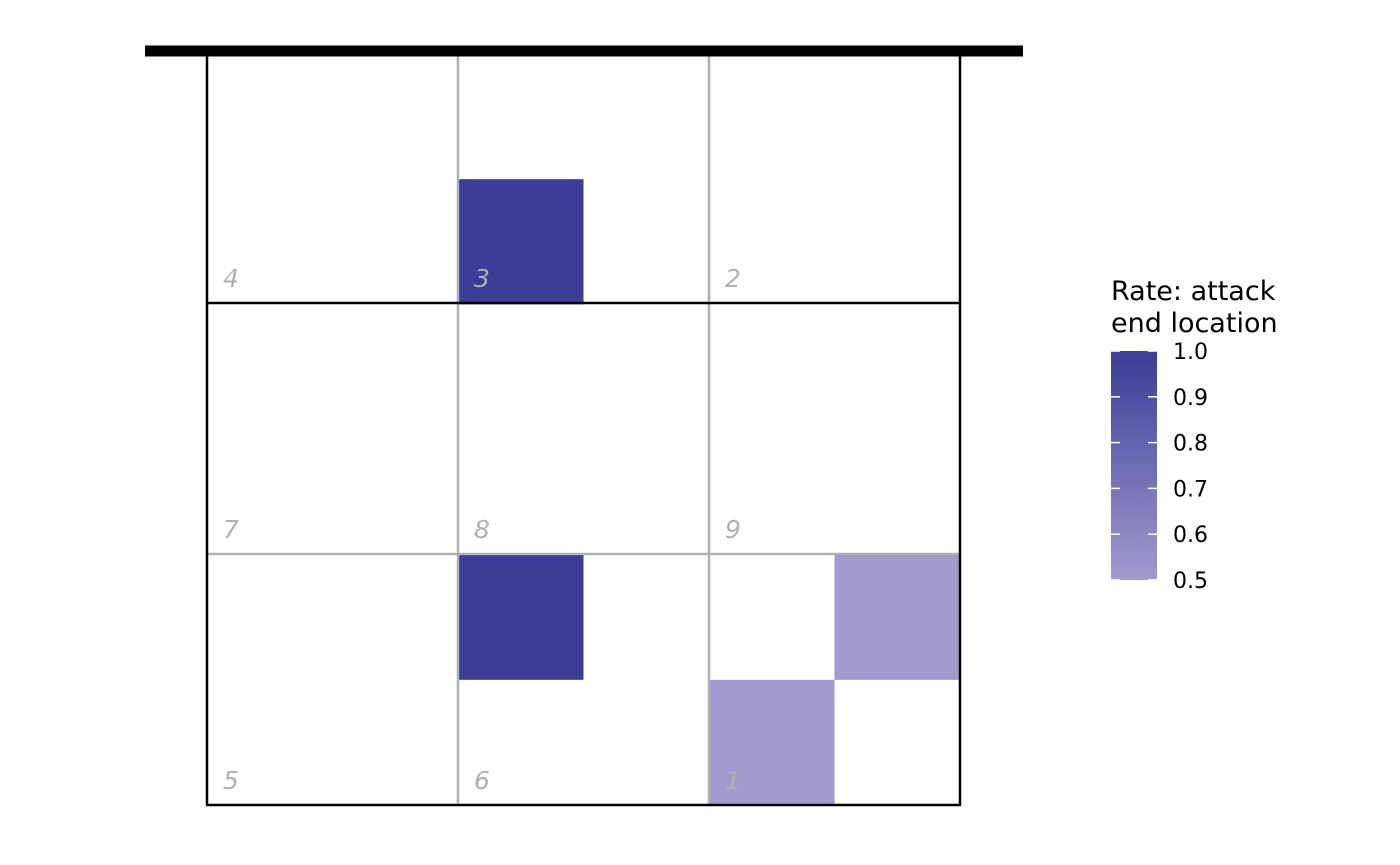 This screenshot has width=1400, height=865. I want to click on legend-tick-label-2: 0.8, so click(1190, 444).